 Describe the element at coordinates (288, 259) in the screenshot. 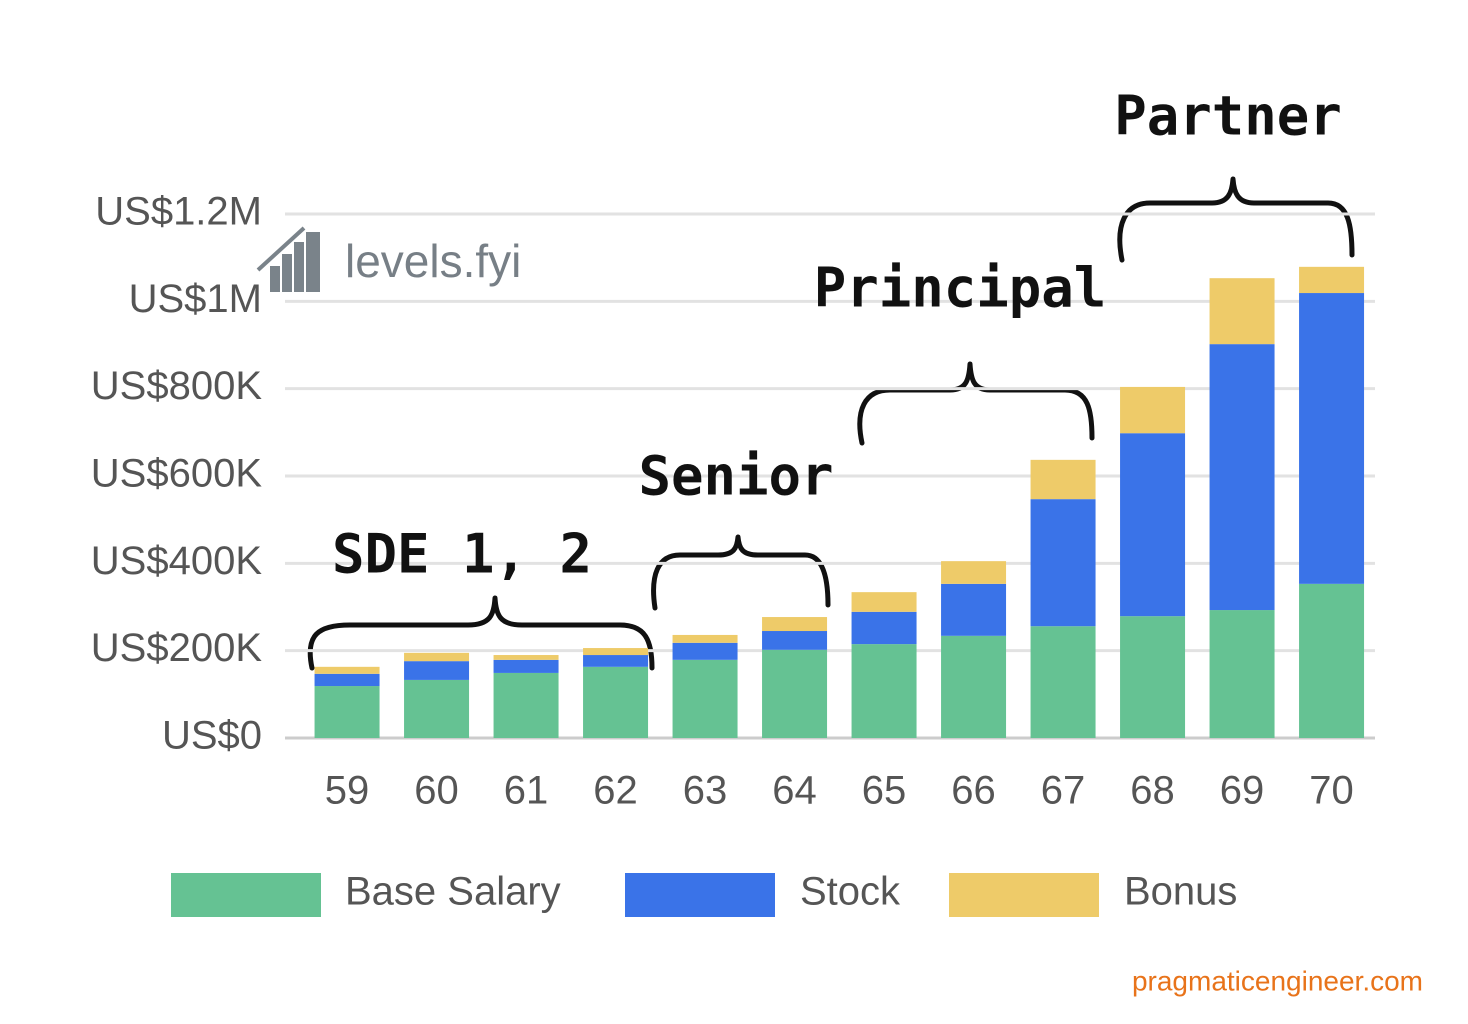

I see `watermark-icon` at that location.